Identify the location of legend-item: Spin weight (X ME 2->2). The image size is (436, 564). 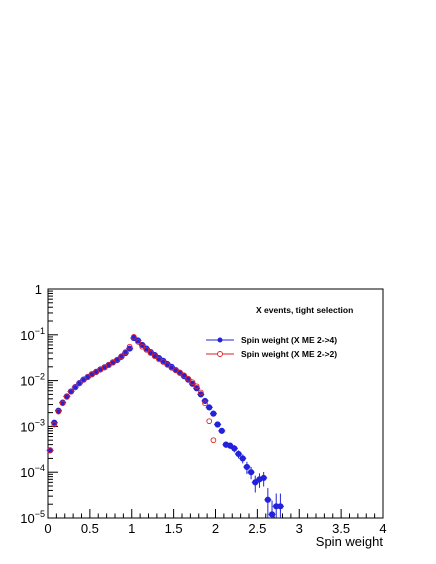
(271, 354).